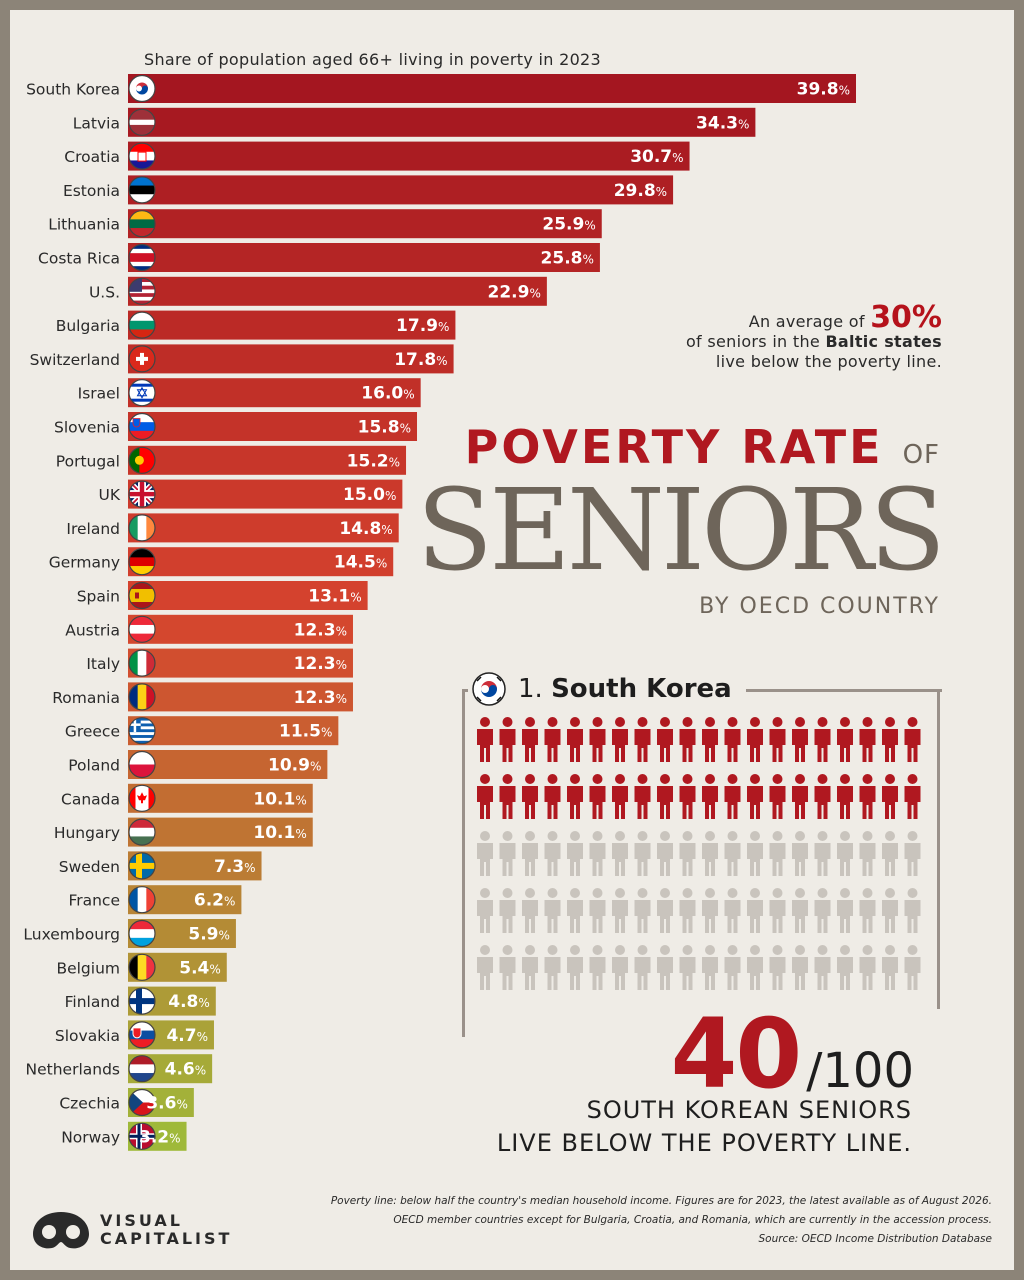  What do you see at coordinates (155, 900) in the screenshot?
I see `bar-row: France 6.2%` at bounding box center [155, 900].